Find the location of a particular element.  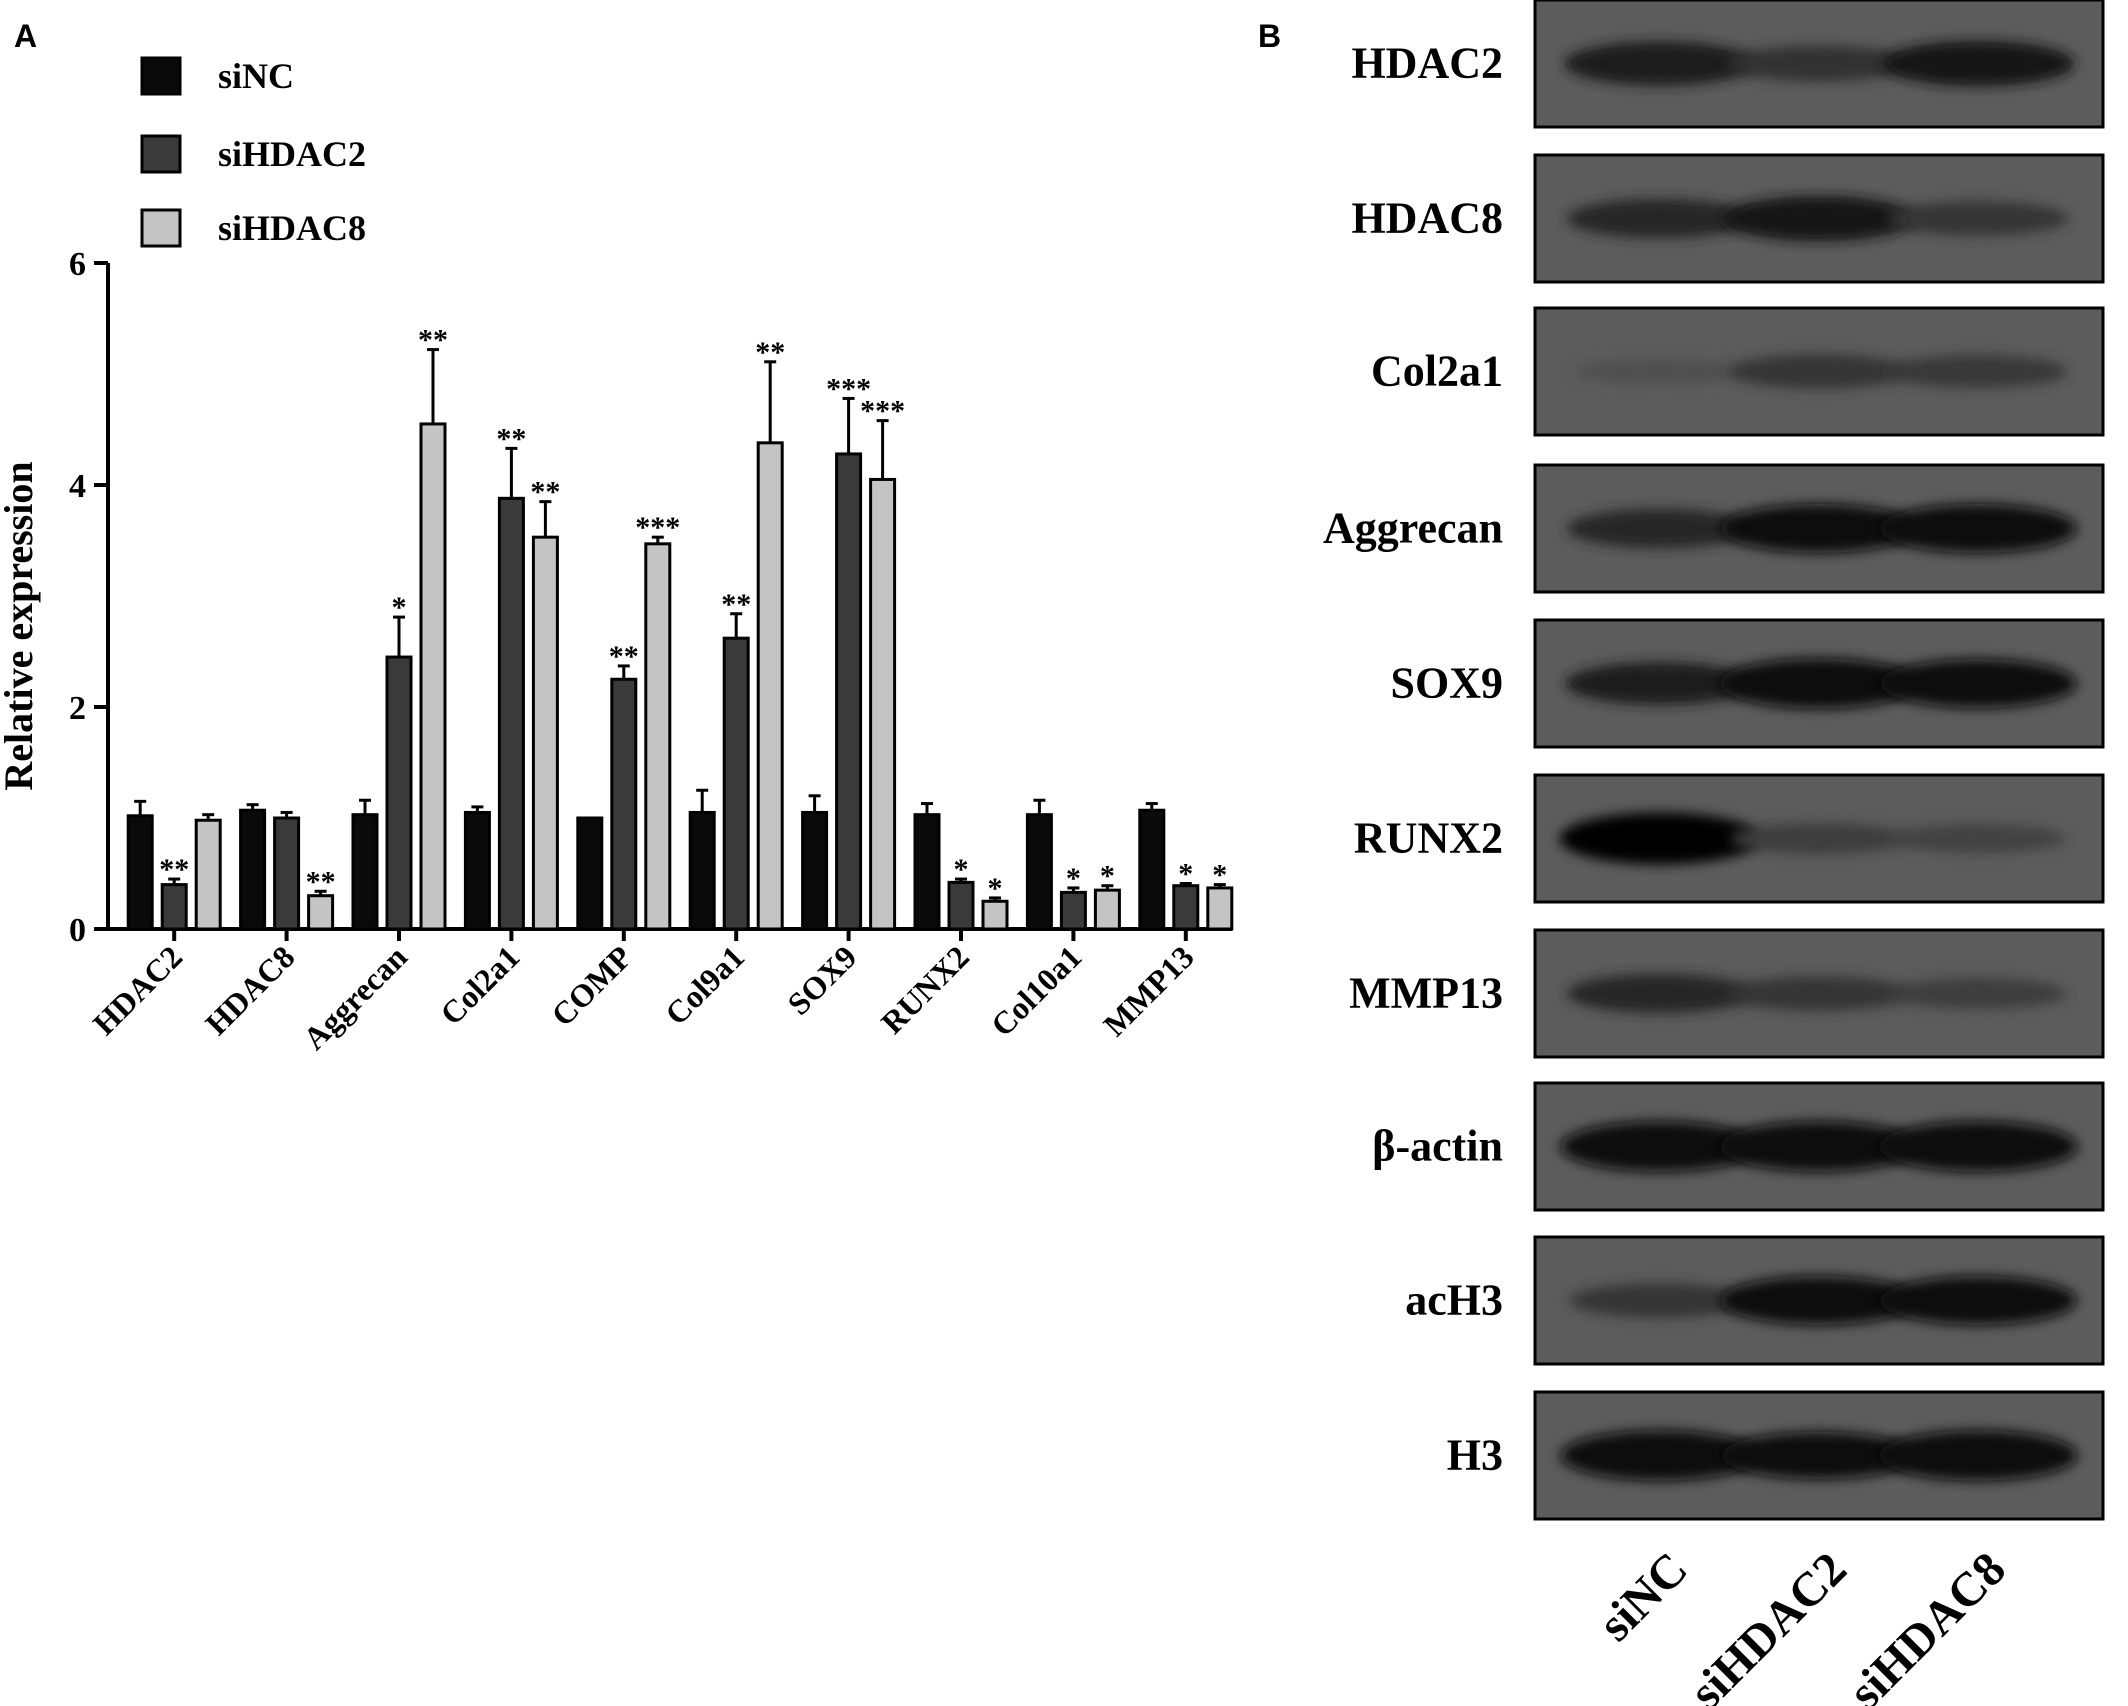

blot-row-label: HDAC8 is located at coordinates (1427, 218).